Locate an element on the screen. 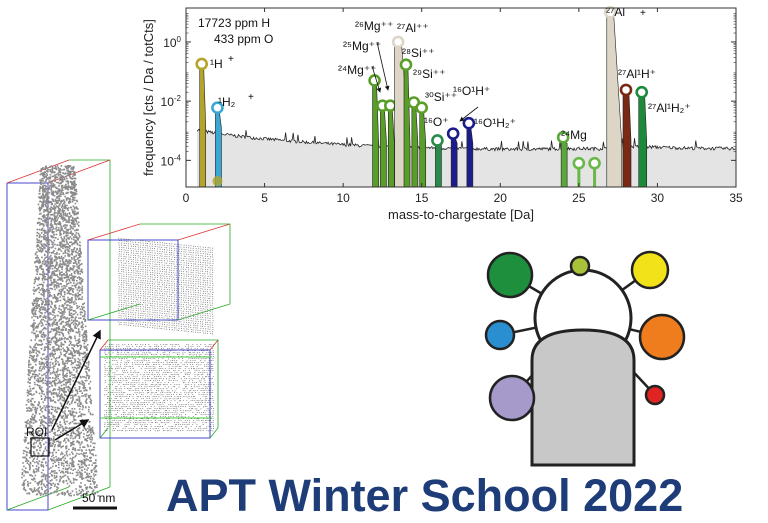  y-axis-label: frequency [cts / Da / totCts] is located at coordinates (148, 97).